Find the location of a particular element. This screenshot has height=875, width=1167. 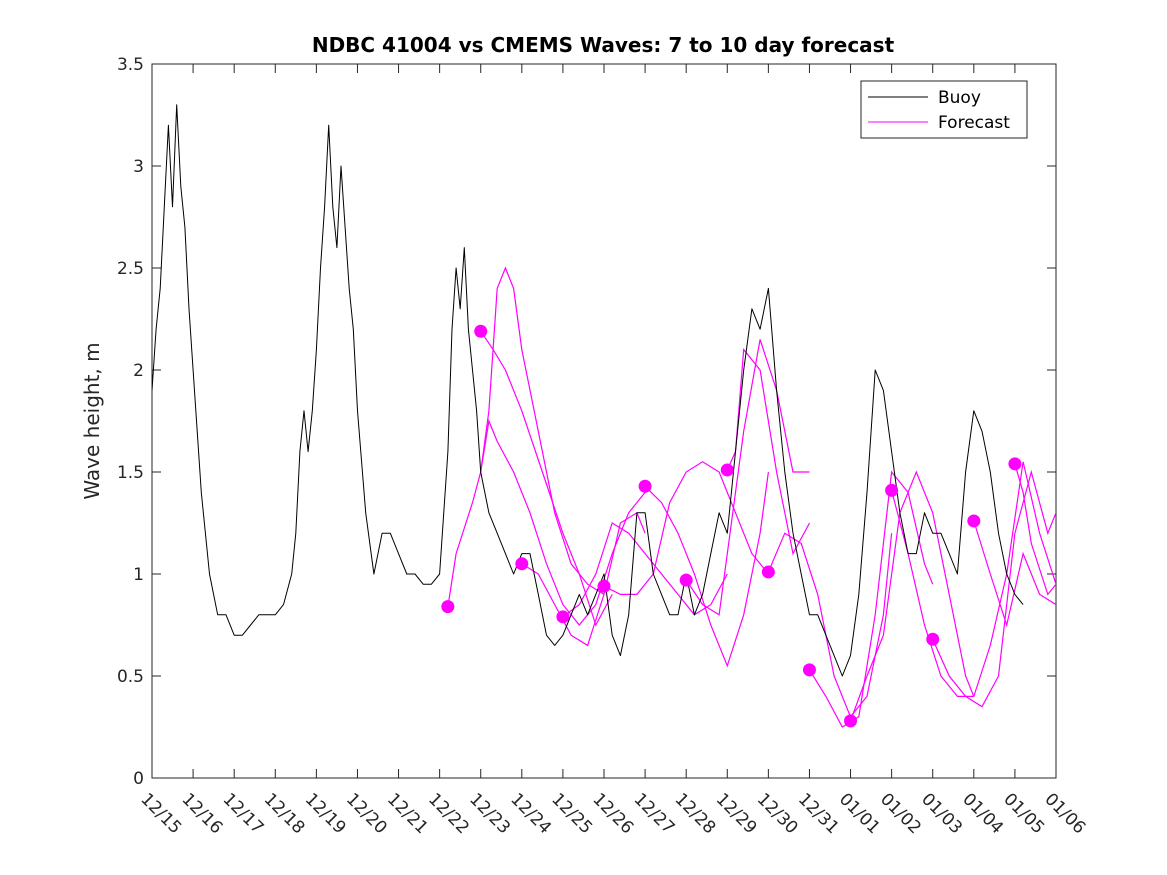

legend-buoy-label: Buoy is located at coordinates (959, 98).